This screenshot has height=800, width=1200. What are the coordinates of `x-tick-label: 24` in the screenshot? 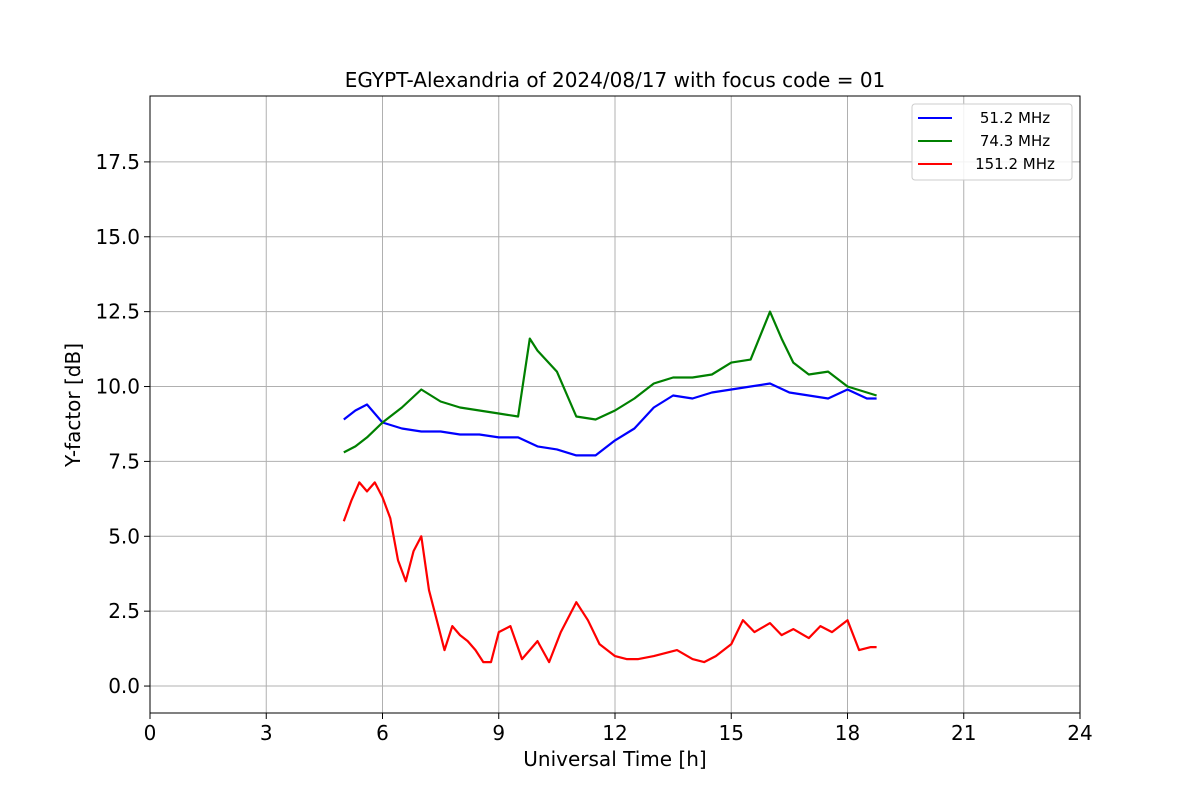 It's located at (1079, 733).